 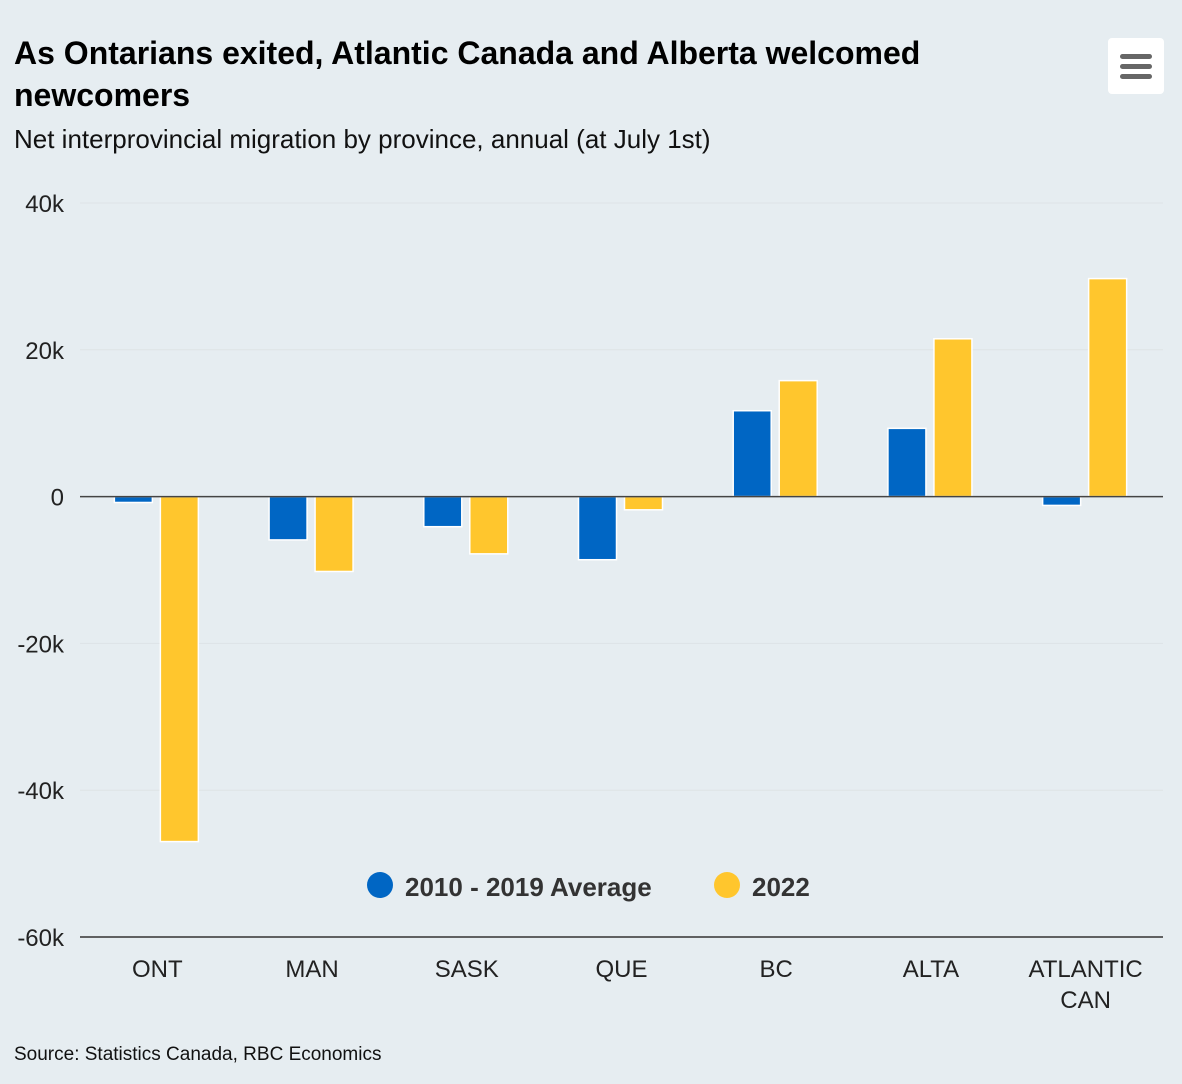 What do you see at coordinates (57, 498) in the screenshot?
I see `y-tick-label: 0` at bounding box center [57, 498].